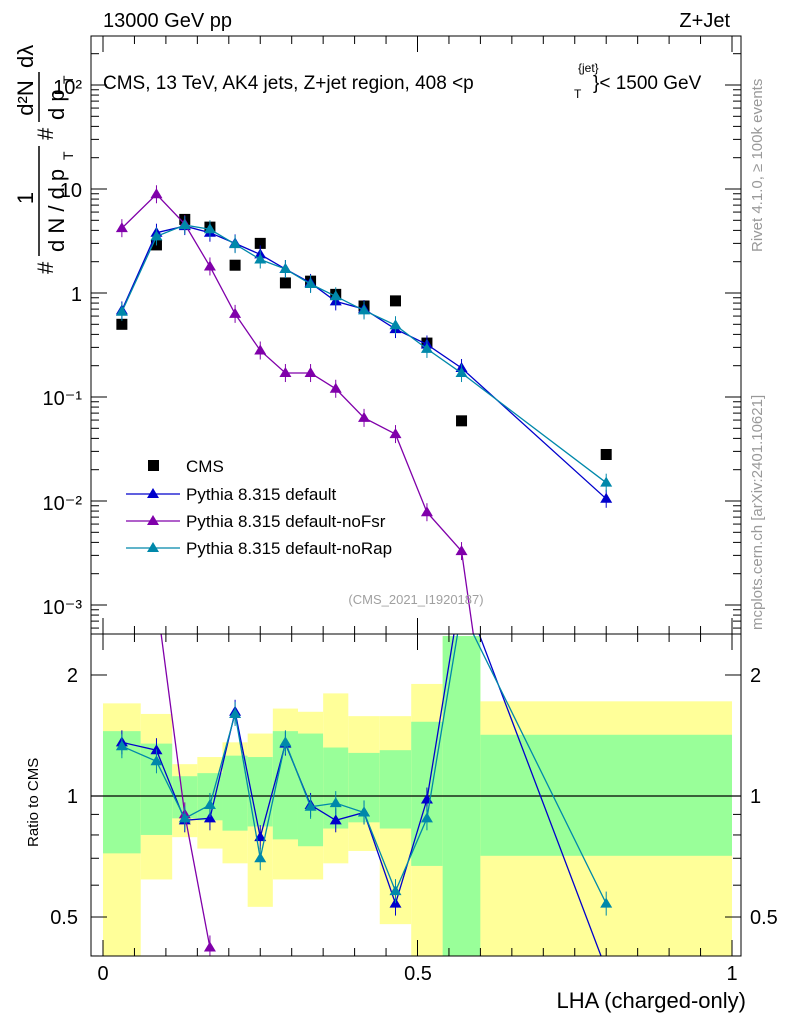 Image resolution: width=786 pixels, height=1024 pixels. What do you see at coordinates (67, 88) in the screenshot?
I see `y-tick-label-100: 10²` at bounding box center [67, 88].